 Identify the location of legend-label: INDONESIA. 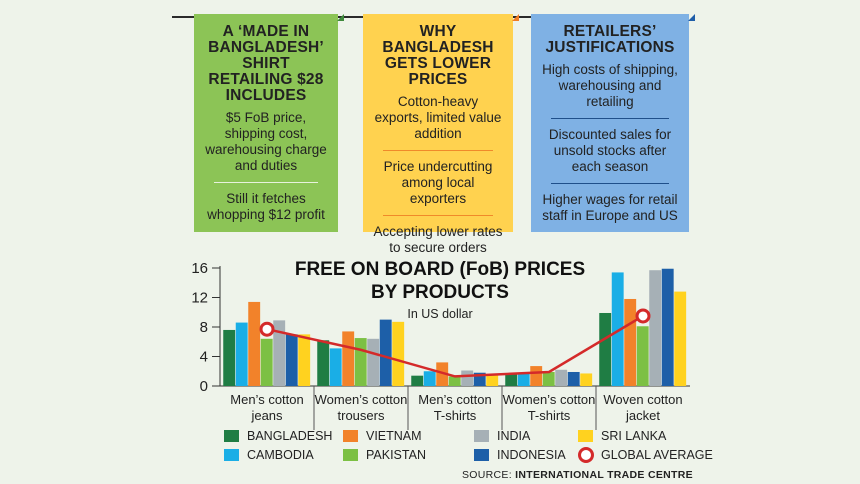
(531, 455).